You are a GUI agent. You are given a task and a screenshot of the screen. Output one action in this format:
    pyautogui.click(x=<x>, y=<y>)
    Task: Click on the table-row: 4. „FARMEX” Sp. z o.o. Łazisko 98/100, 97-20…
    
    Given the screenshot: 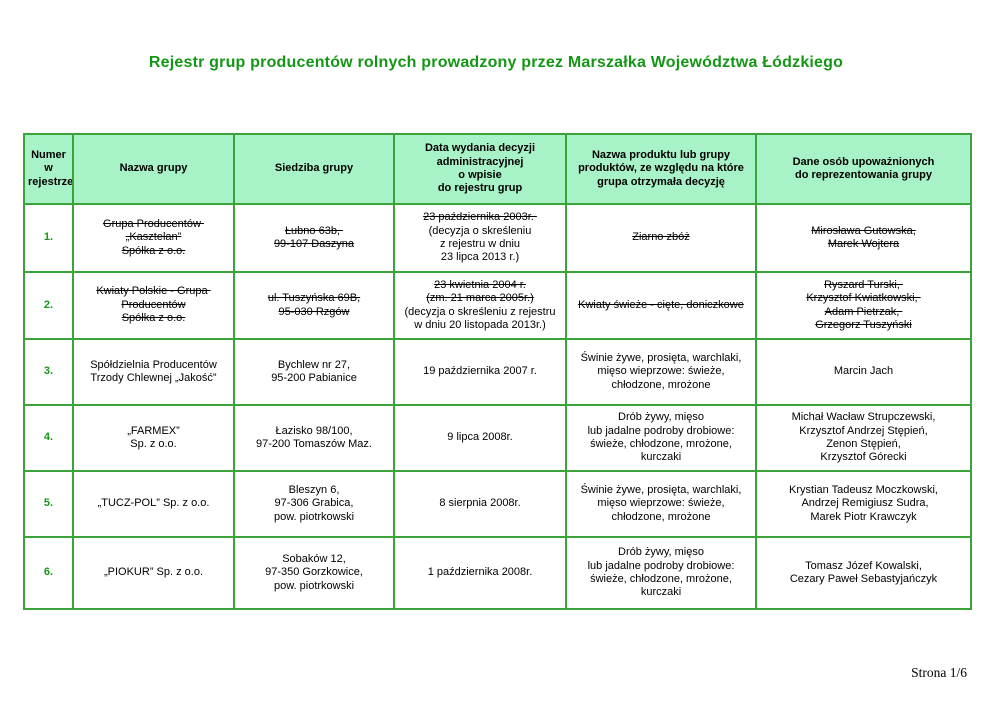 What is the action you would take?
    pyautogui.click(x=497, y=438)
    